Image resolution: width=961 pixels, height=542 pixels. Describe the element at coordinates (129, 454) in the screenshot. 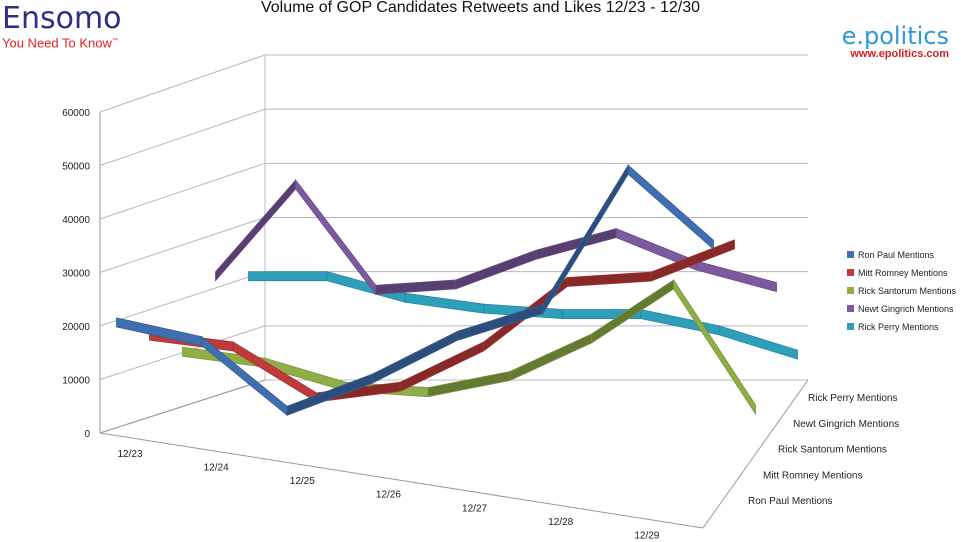

I see `x-tick-label: 12/23` at that location.